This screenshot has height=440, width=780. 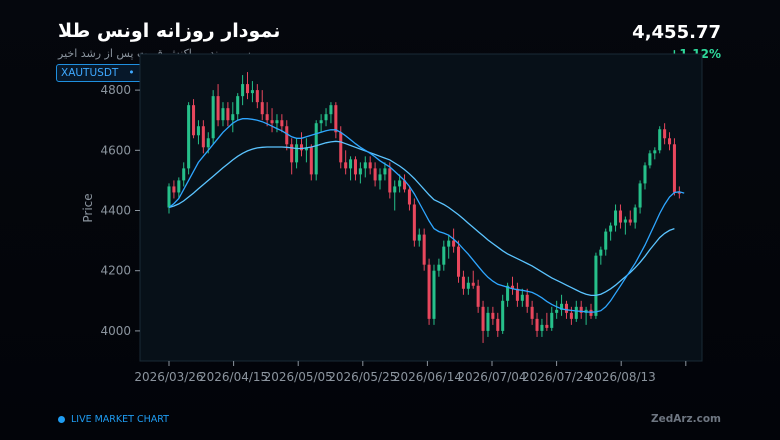 I want to click on live-label: LIVE MARKET CHART, so click(x=120, y=419).